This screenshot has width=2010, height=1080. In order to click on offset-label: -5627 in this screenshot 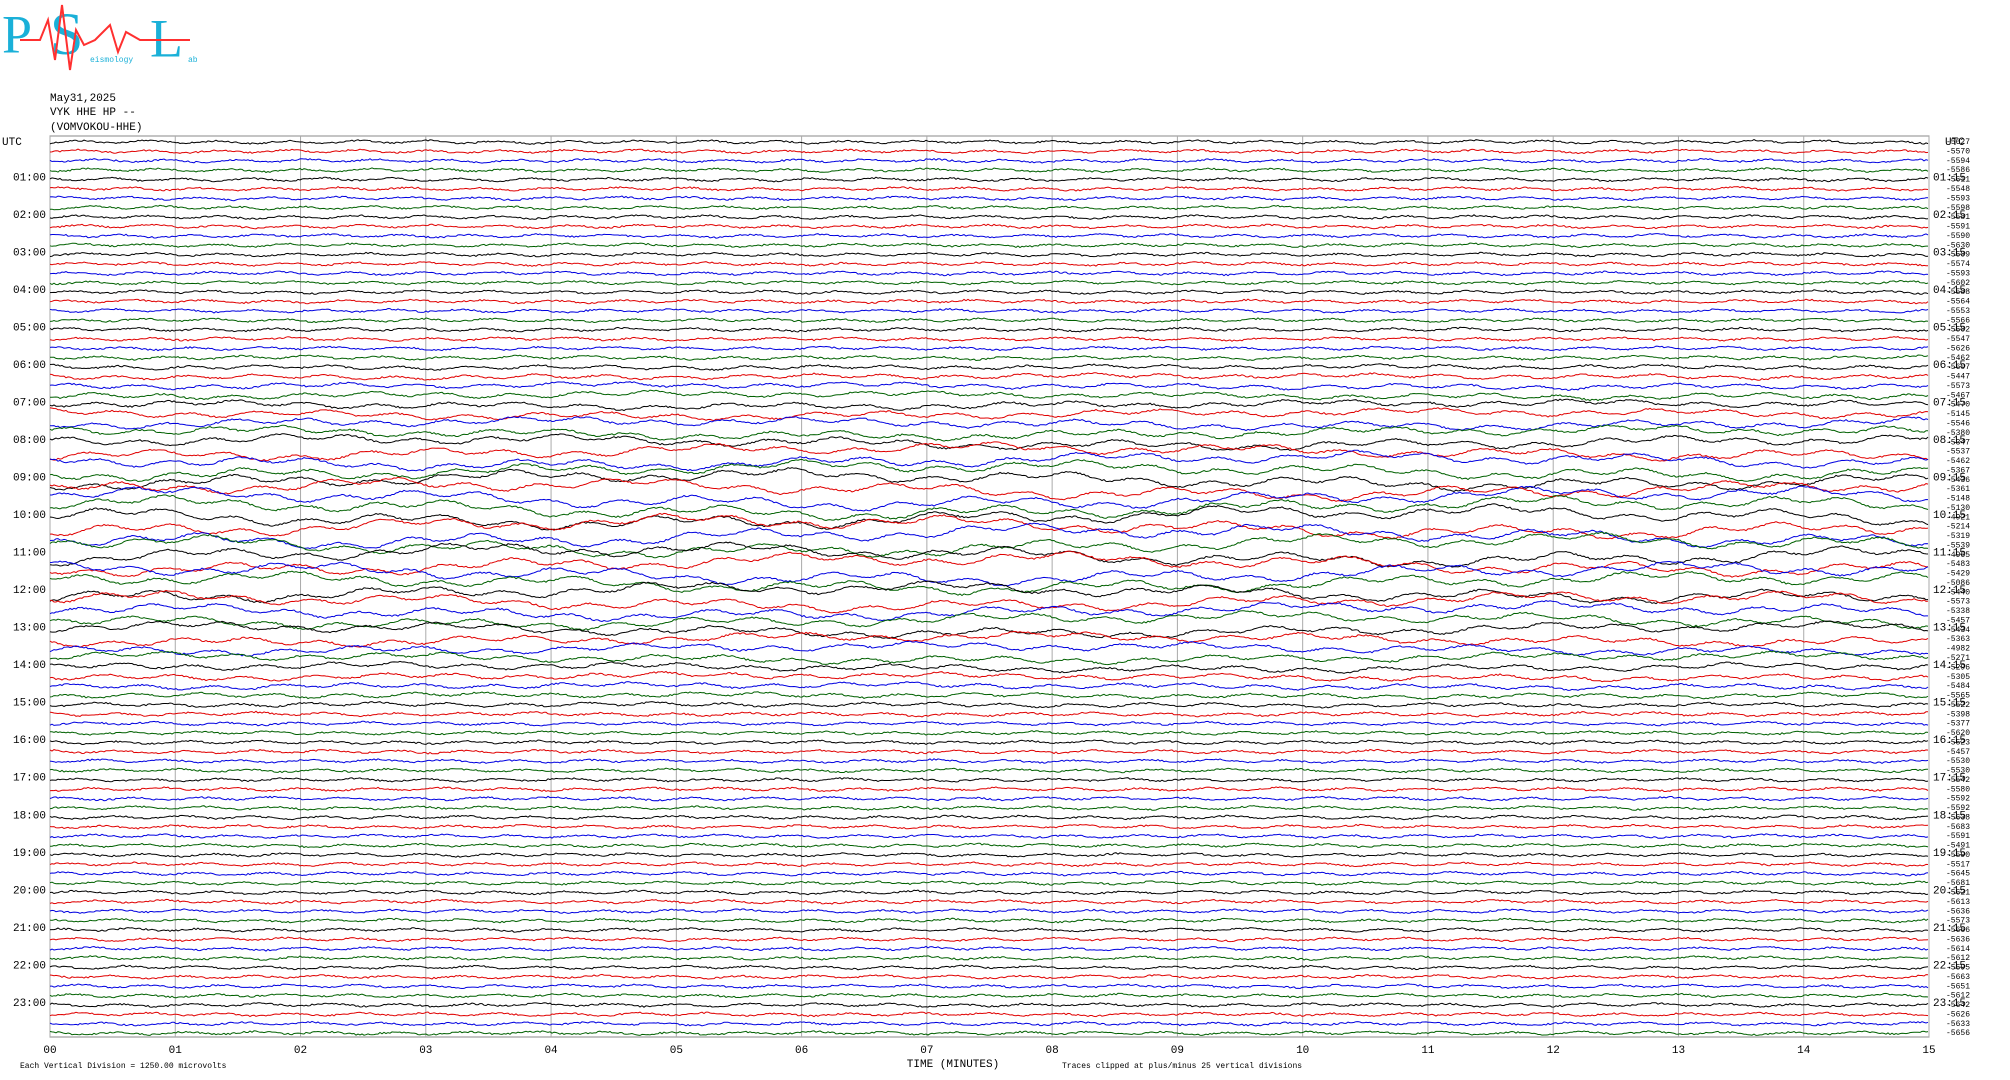, I will do `click(1958, 142)`.